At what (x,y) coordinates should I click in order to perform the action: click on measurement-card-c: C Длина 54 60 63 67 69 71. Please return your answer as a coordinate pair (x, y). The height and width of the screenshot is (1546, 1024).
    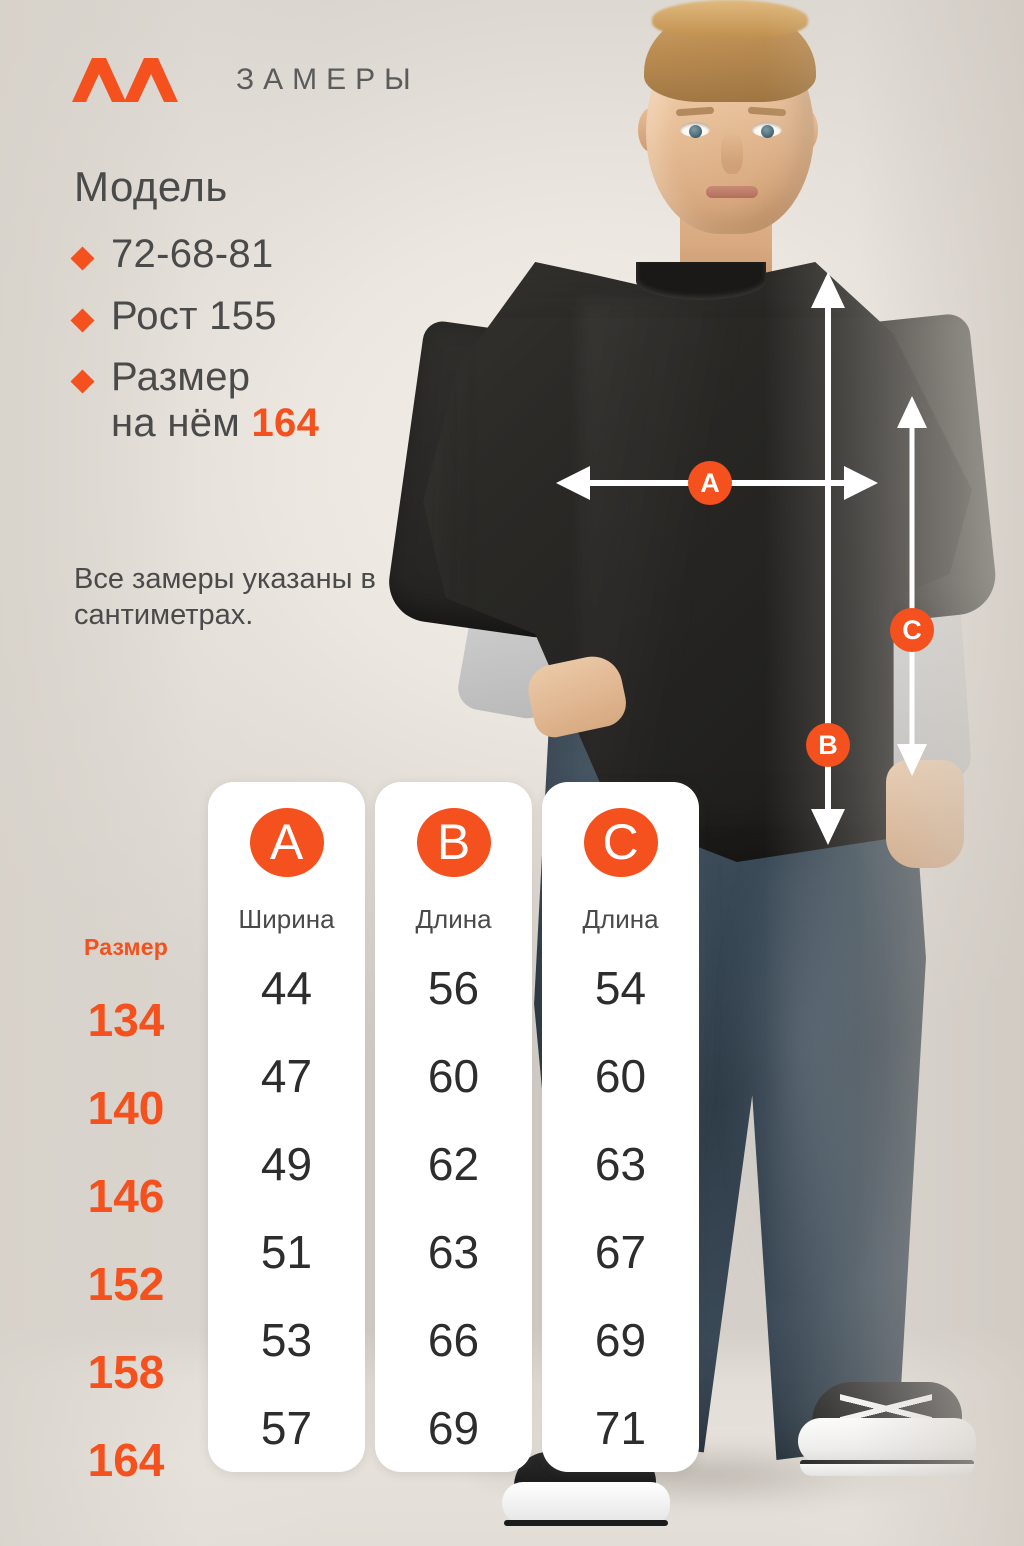
    Looking at the image, I should click on (620, 1127).